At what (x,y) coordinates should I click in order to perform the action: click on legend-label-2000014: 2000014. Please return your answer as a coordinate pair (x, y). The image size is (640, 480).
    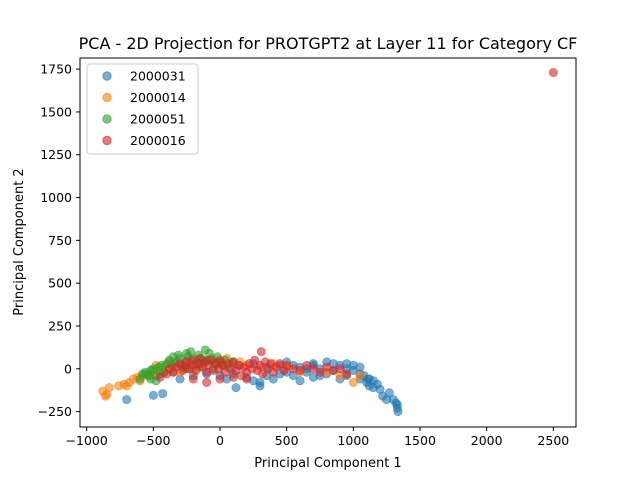
    Looking at the image, I should click on (158, 97).